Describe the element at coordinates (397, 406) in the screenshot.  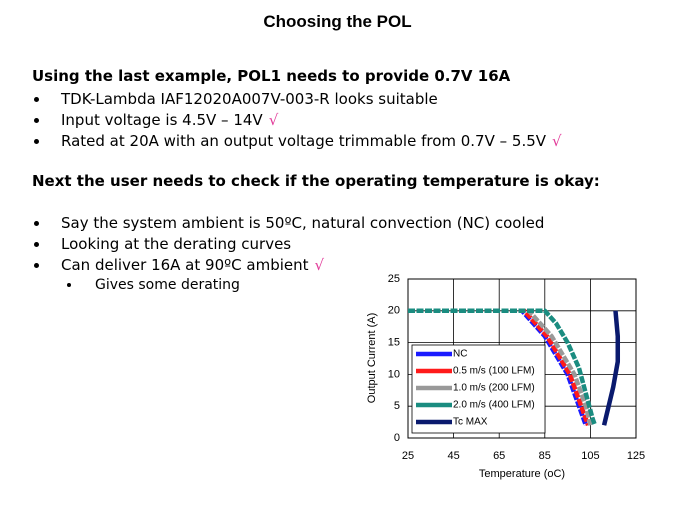
I see `y-tick-label: 5` at that location.